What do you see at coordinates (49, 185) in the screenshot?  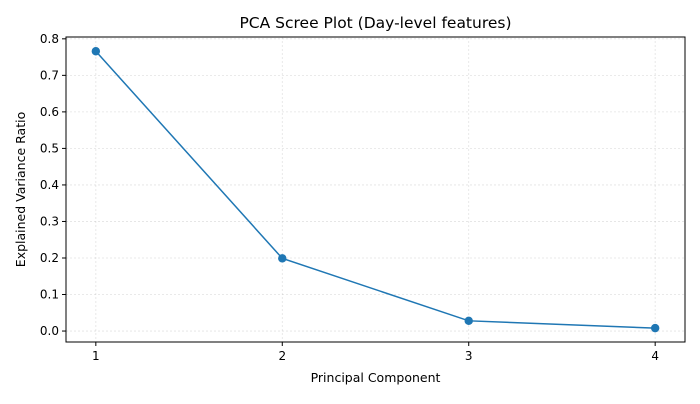 I see `y-tick-label: 0.4` at bounding box center [49, 185].